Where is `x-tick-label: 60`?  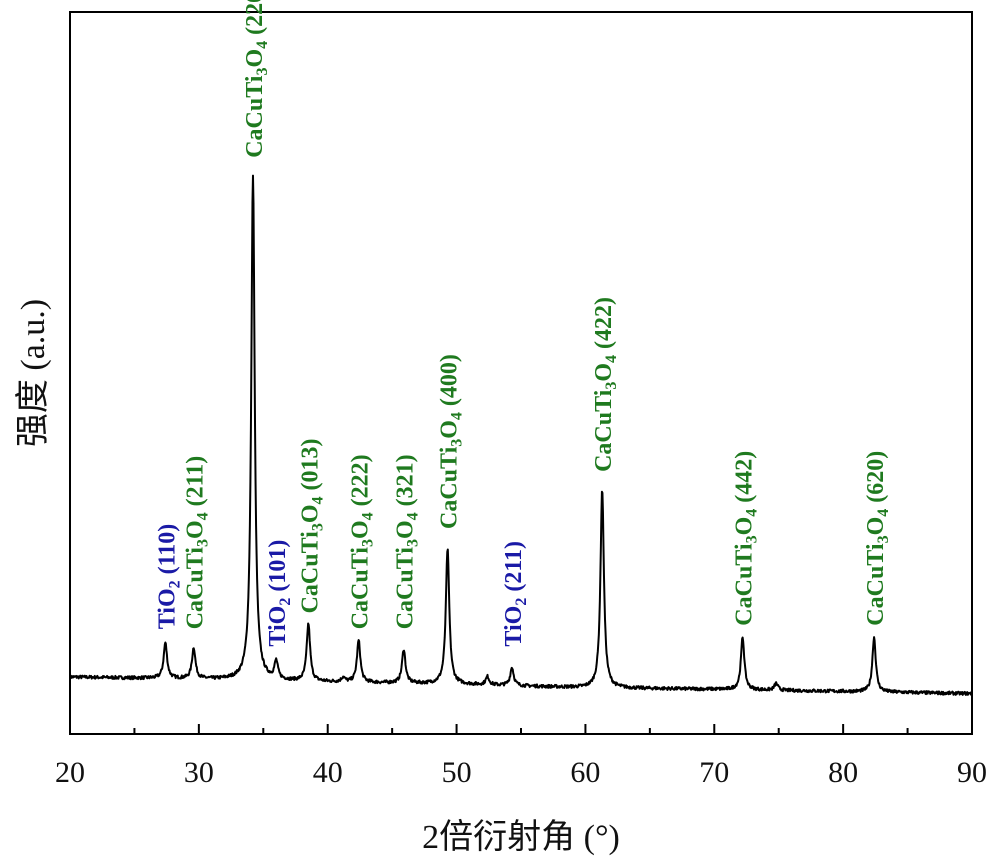
x-tick-label: 60 is located at coordinates (585, 772).